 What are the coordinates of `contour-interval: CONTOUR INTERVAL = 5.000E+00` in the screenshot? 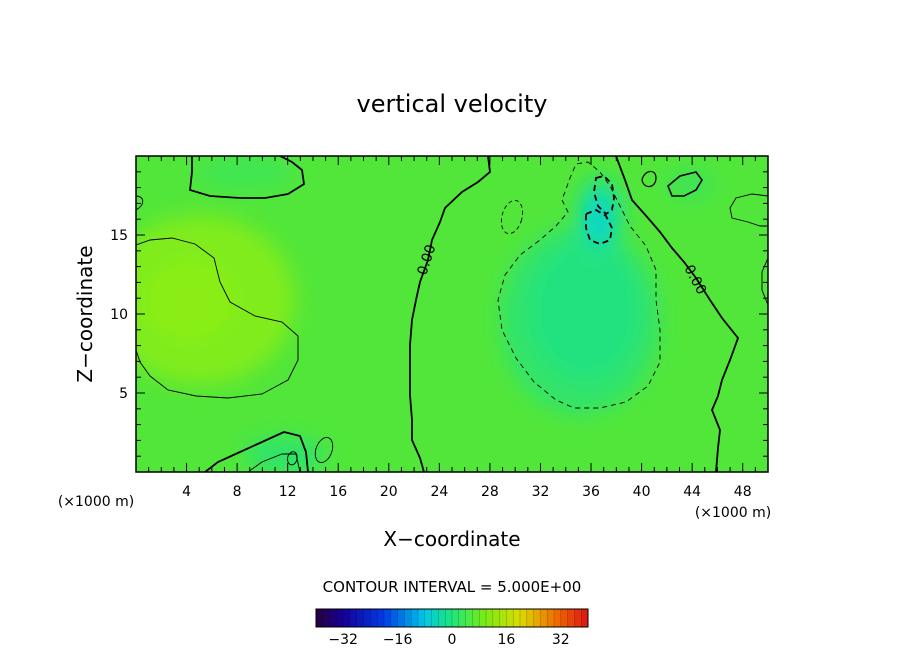 It's located at (452, 587).